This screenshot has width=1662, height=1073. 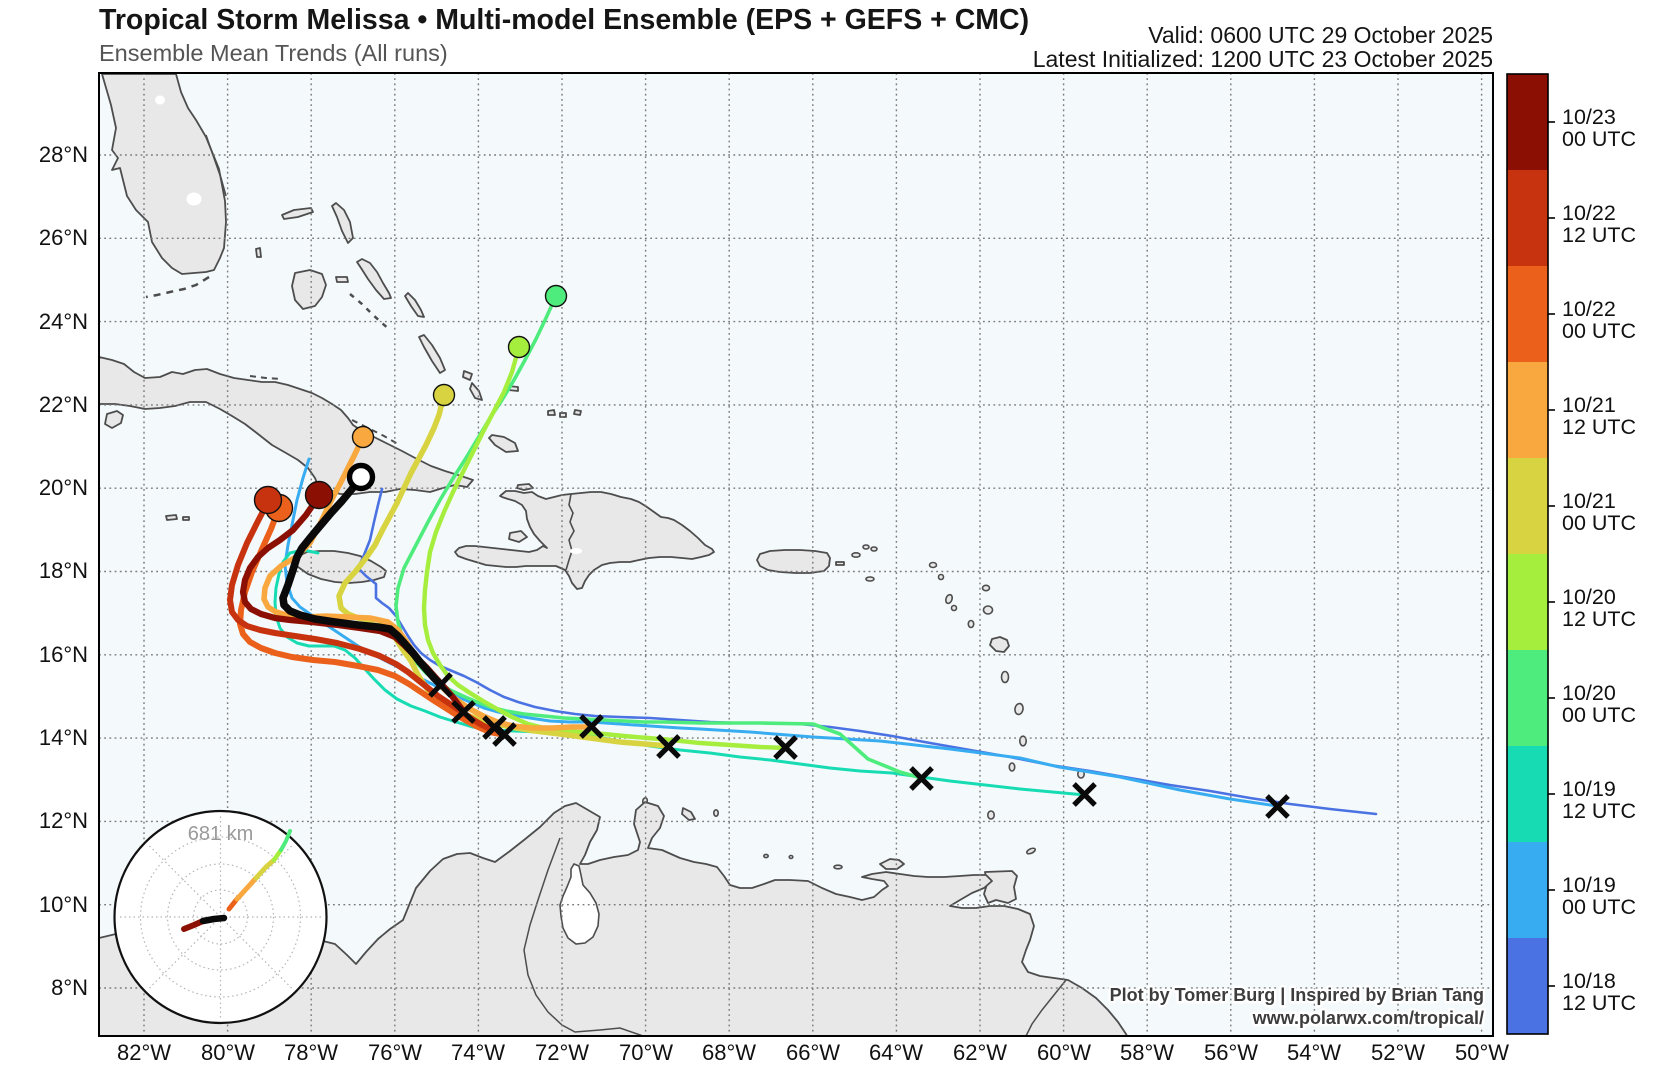 What do you see at coordinates (63, 404) in the screenshot?
I see `svg-text: 22°N` at bounding box center [63, 404].